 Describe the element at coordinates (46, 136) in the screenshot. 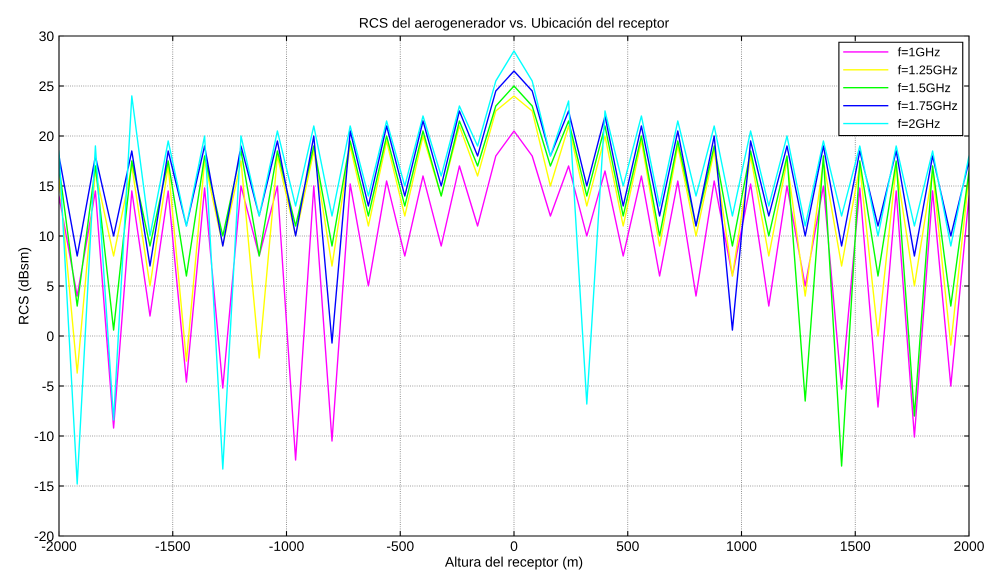

I see `y-tick-label: 20` at that location.